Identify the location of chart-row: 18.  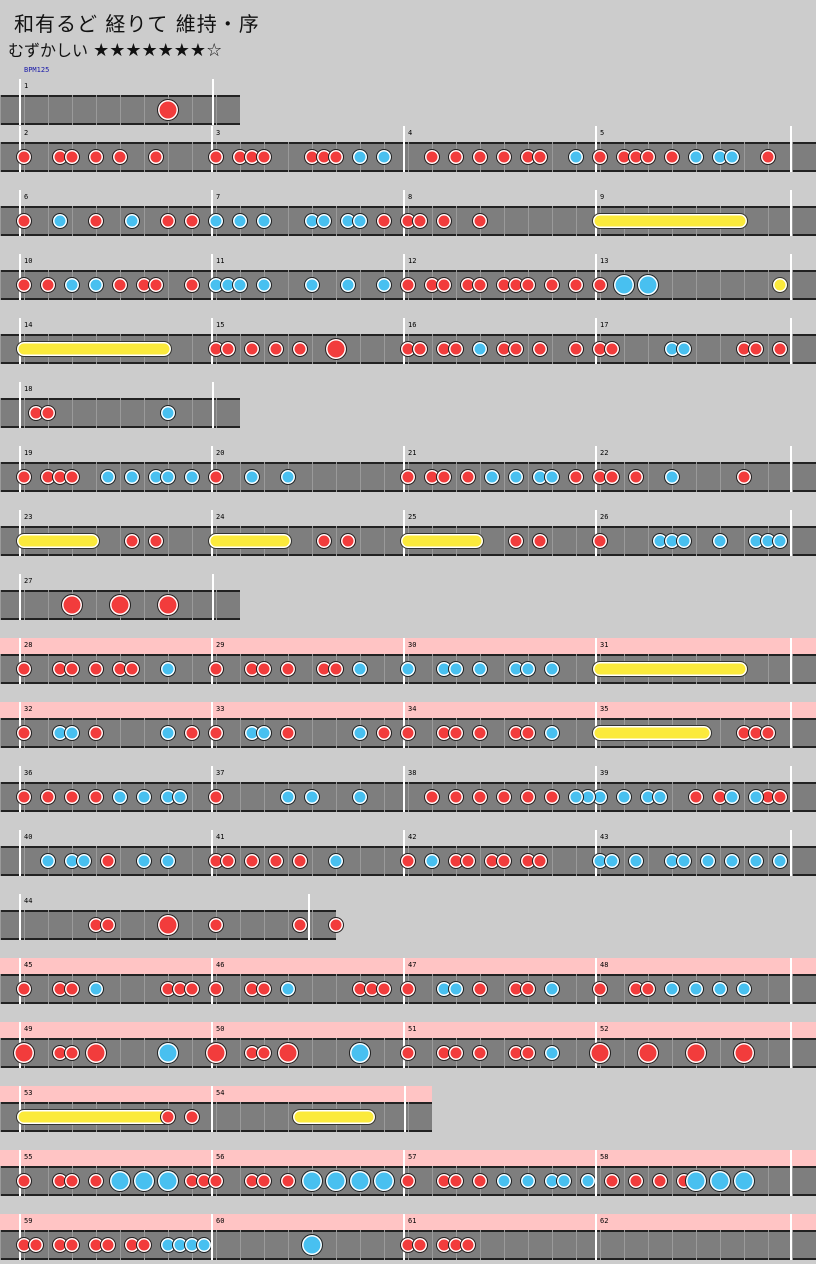
(120, 405).